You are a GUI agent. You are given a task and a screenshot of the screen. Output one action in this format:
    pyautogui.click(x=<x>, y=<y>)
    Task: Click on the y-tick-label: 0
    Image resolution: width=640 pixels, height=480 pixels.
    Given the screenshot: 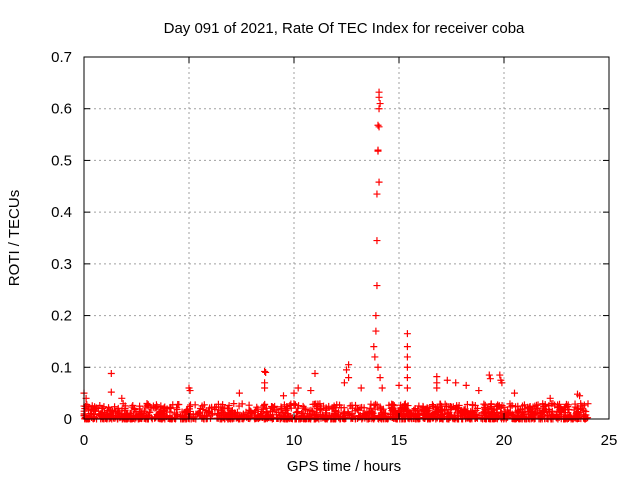 What is the action you would take?
    pyautogui.click(x=68, y=419)
    